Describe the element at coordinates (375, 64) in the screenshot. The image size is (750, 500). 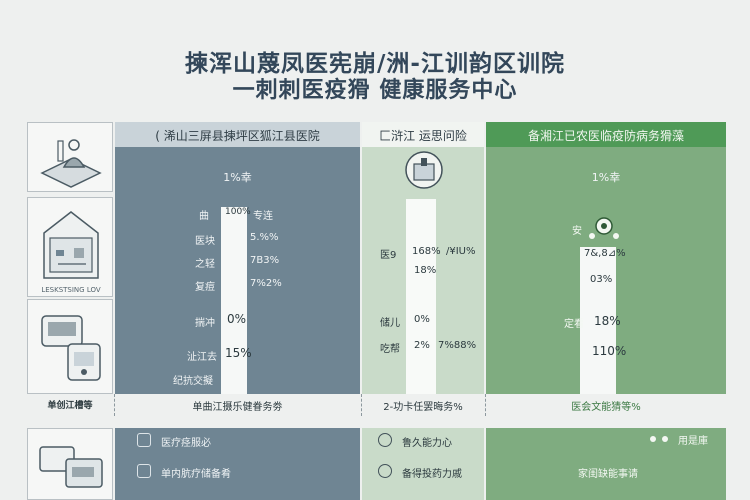
I see `page-title: 揀浑山蔑凤医宪崩/洲-江训韵区训院` at that location.